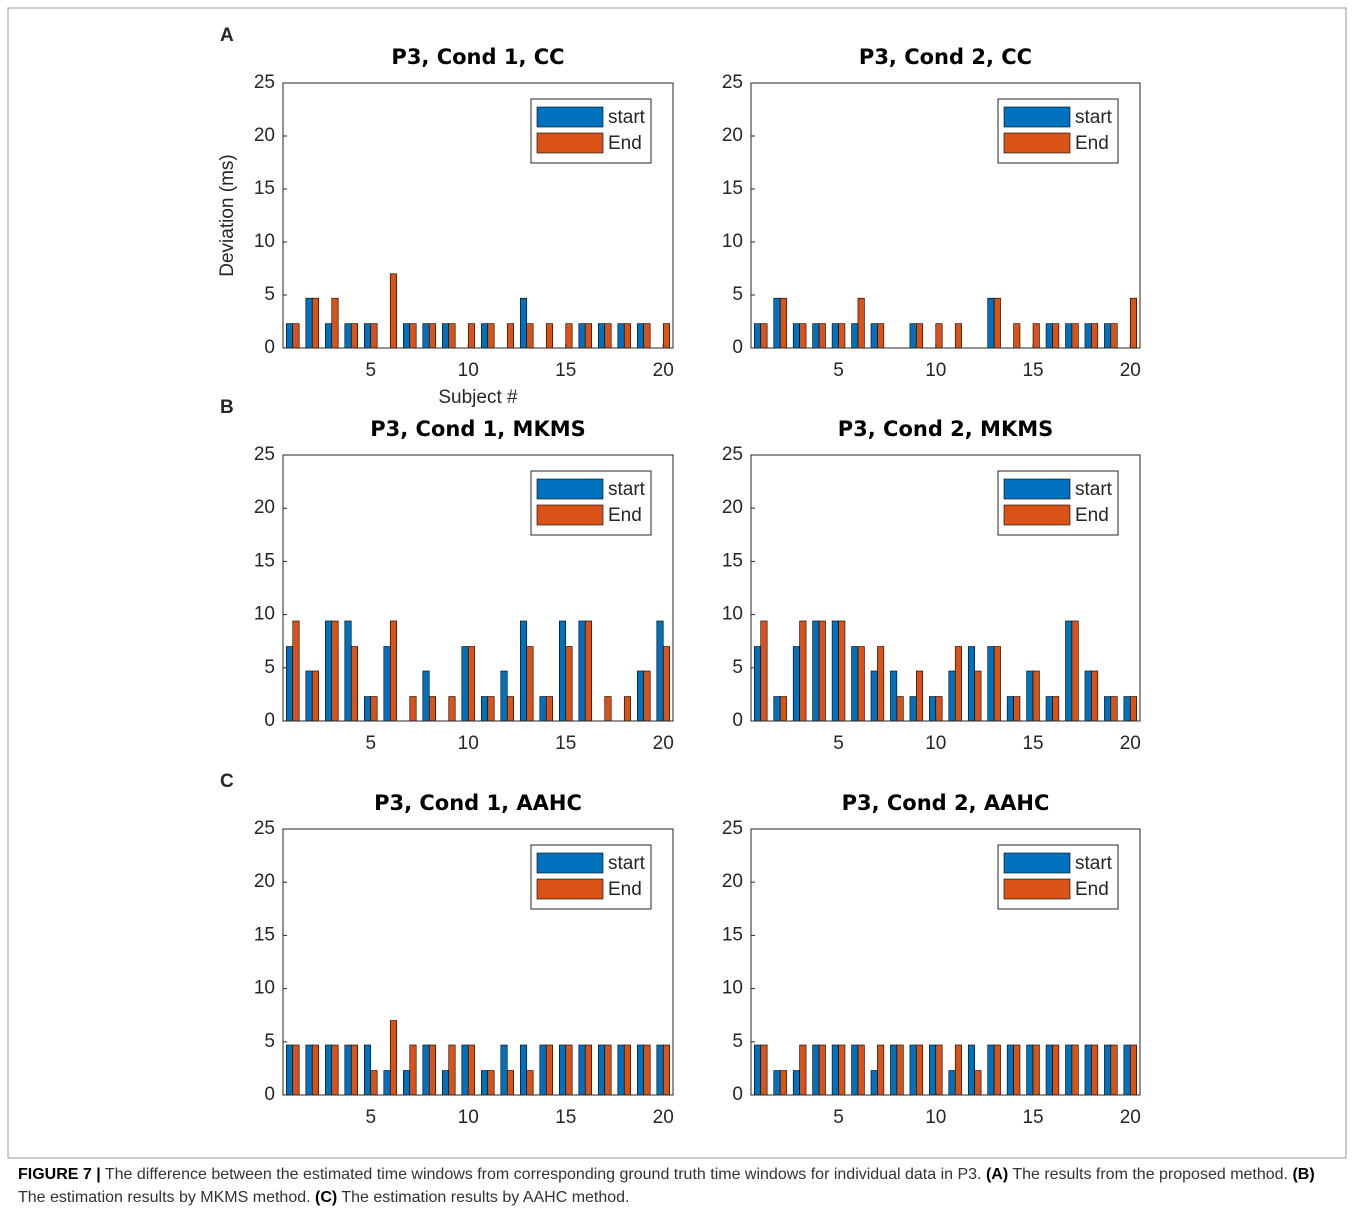  What do you see at coordinates (1094, 117) in the screenshot?
I see `legend-label: start` at bounding box center [1094, 117].